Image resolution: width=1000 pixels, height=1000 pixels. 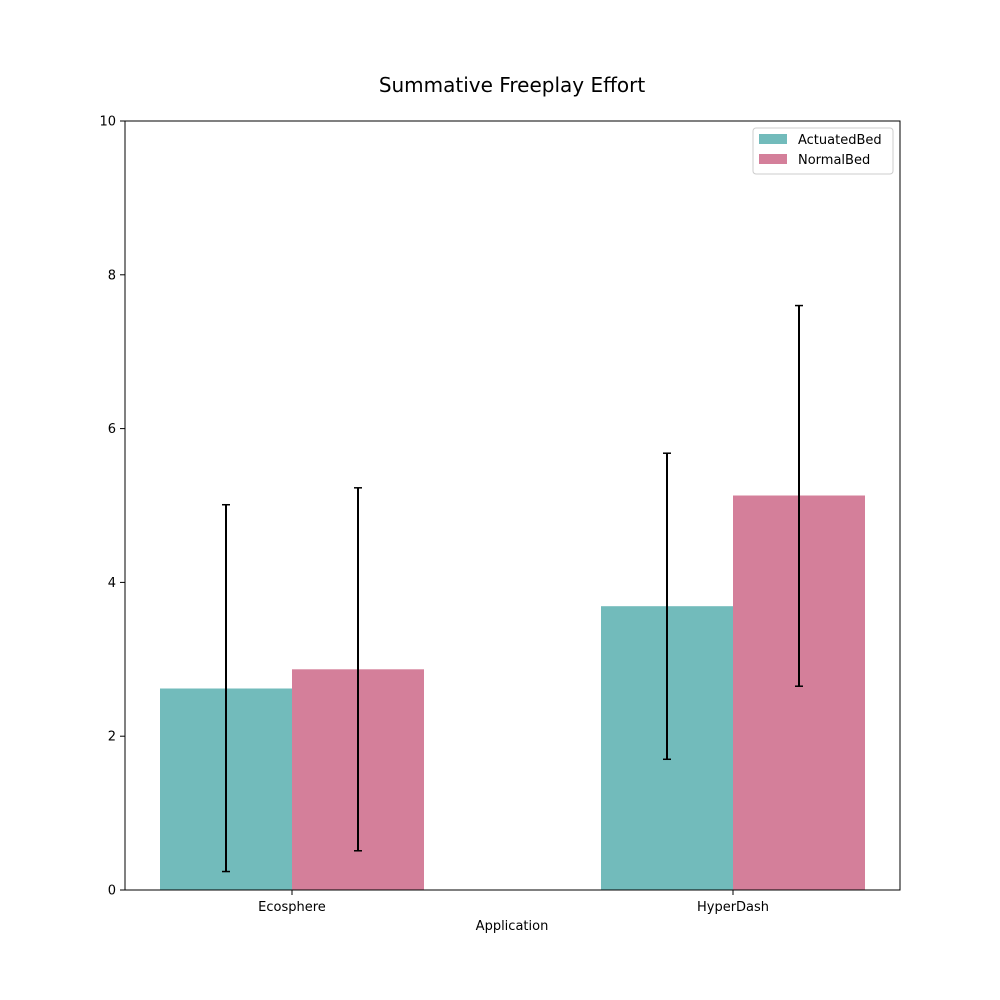 I want to click on chart-title: Summative Freeplay Effort, so click(x=512, y=85).